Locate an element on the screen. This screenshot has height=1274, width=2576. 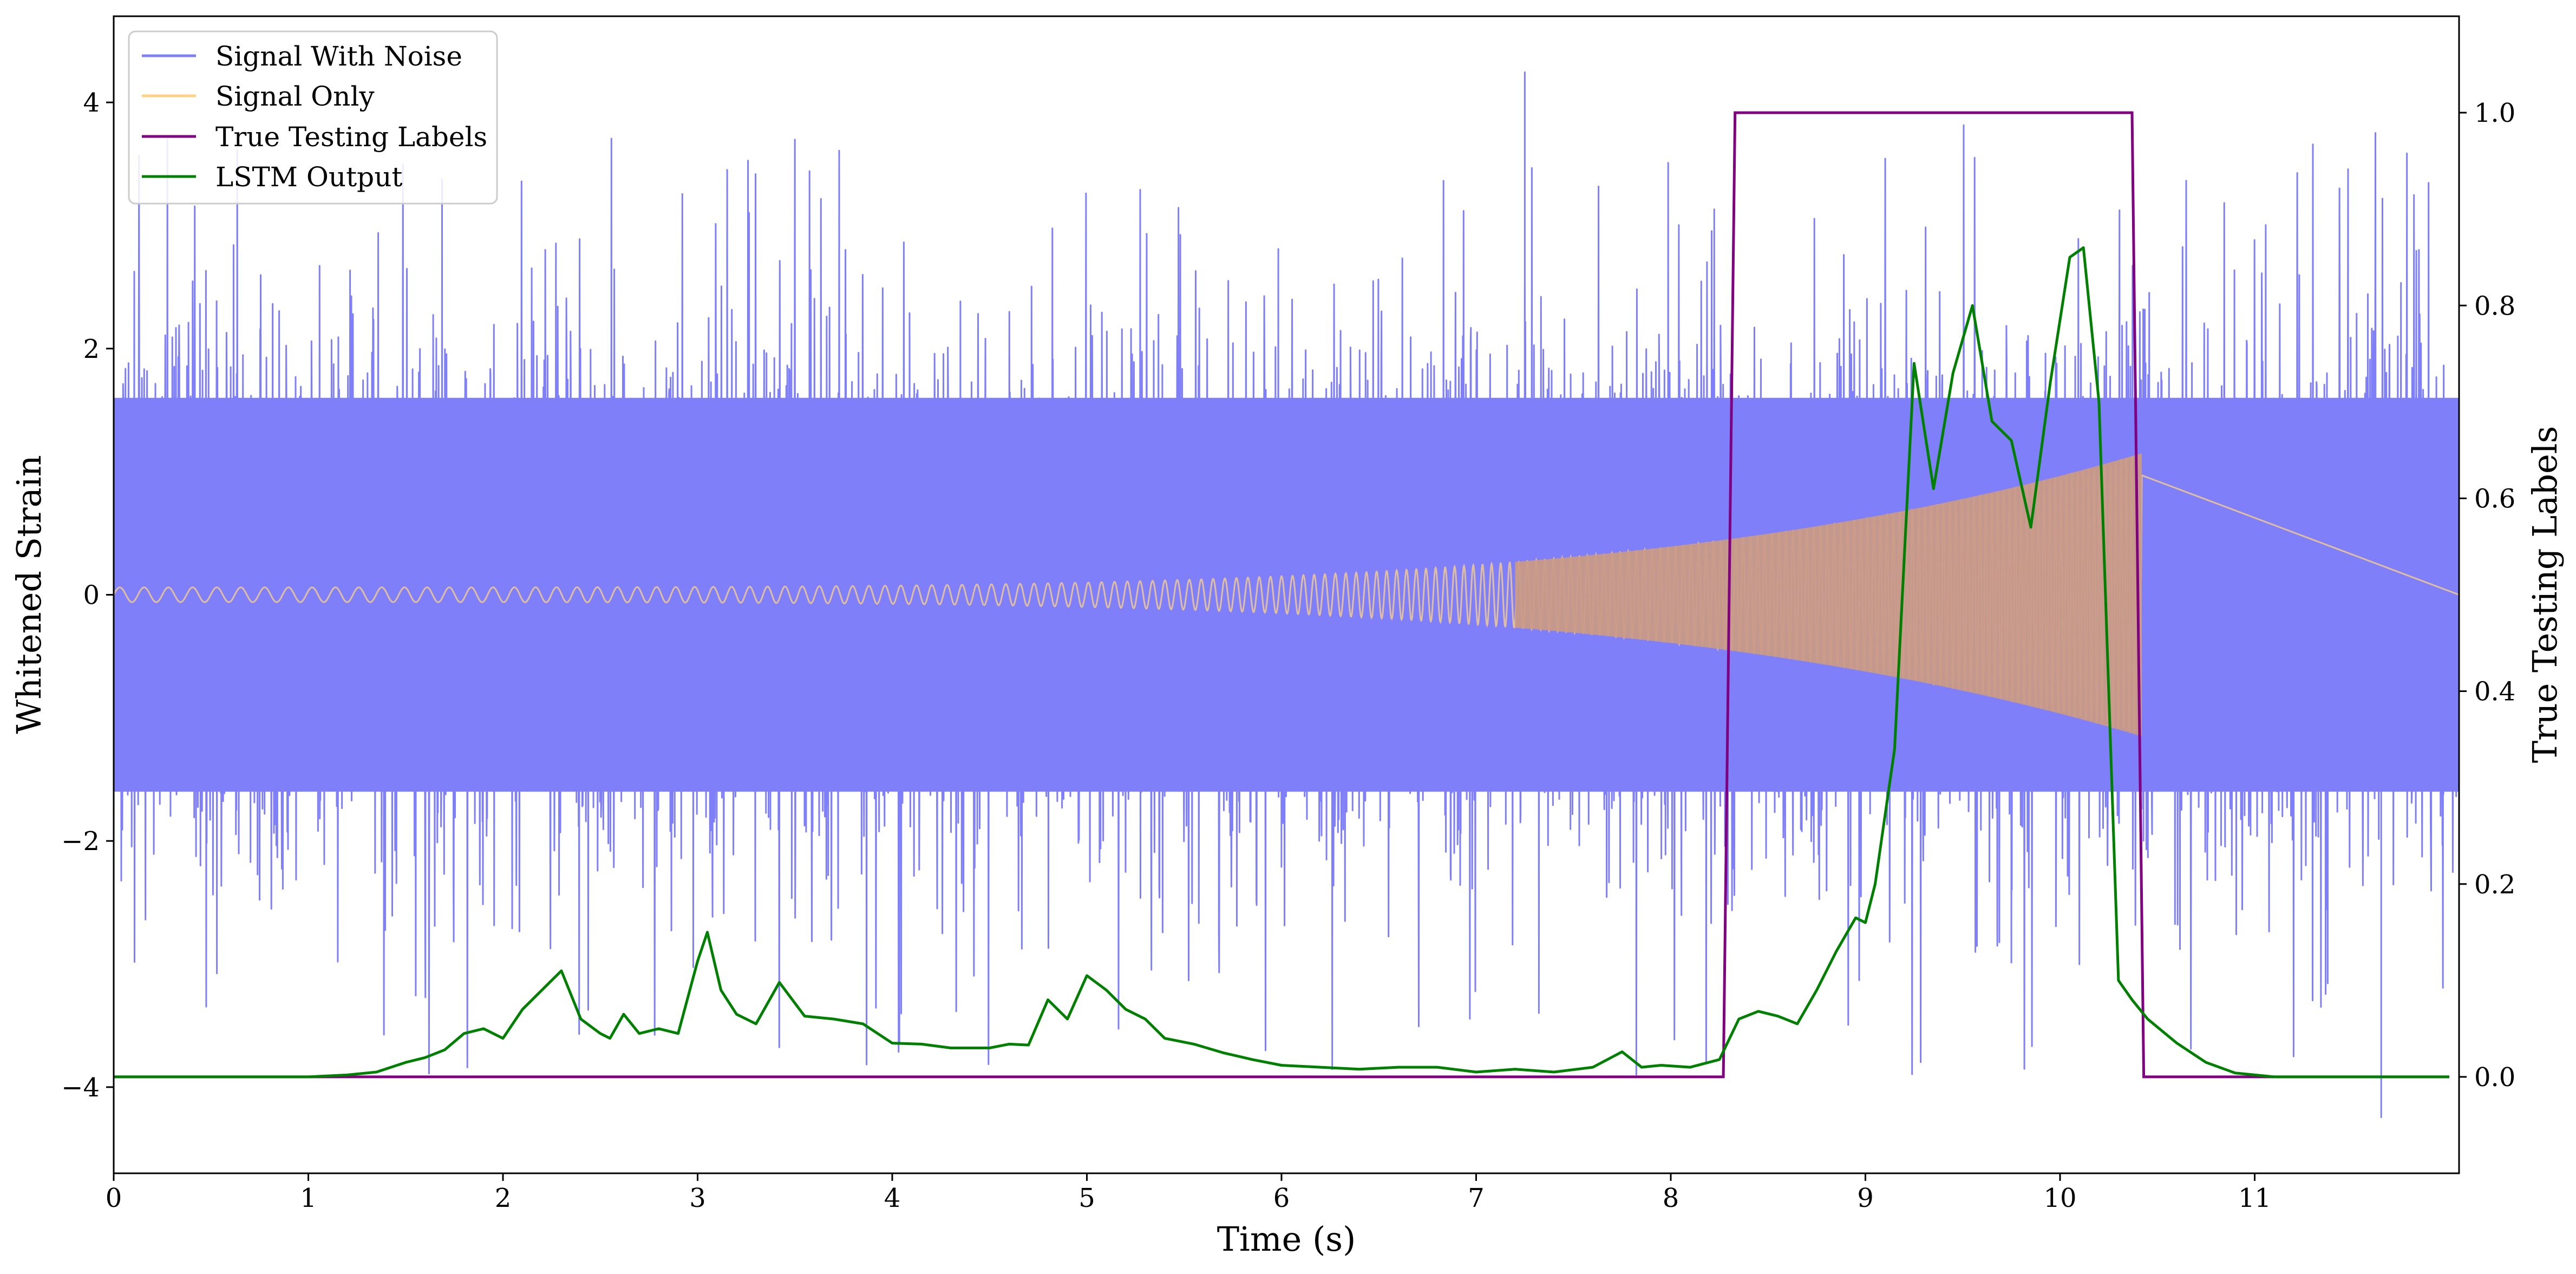
y-tick-label: −4 is located at coordinates (80, 1088).